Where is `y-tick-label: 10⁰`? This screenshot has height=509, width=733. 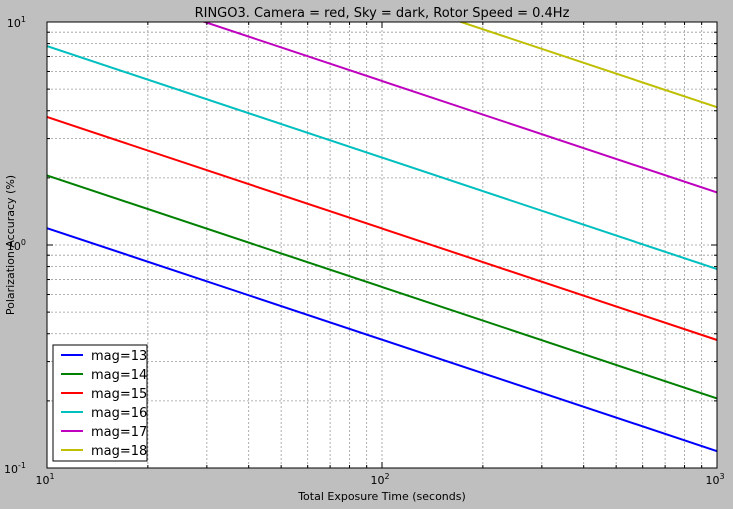 y-tick-label: 10⁰ is located at coordinates (16, 245).